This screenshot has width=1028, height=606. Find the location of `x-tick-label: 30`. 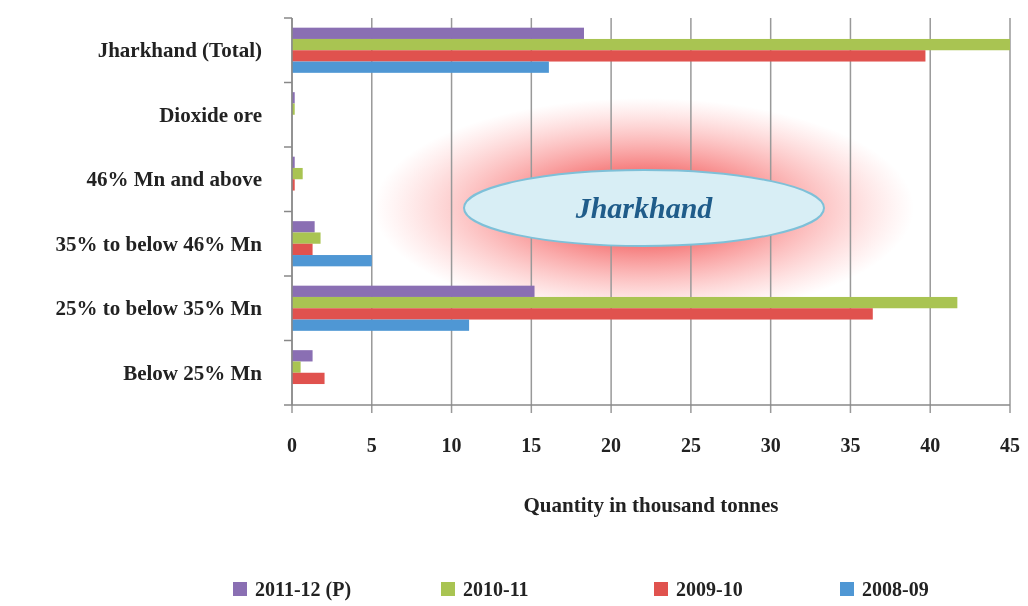

x-tick-label: 30 is located at coordinates (770, 445).